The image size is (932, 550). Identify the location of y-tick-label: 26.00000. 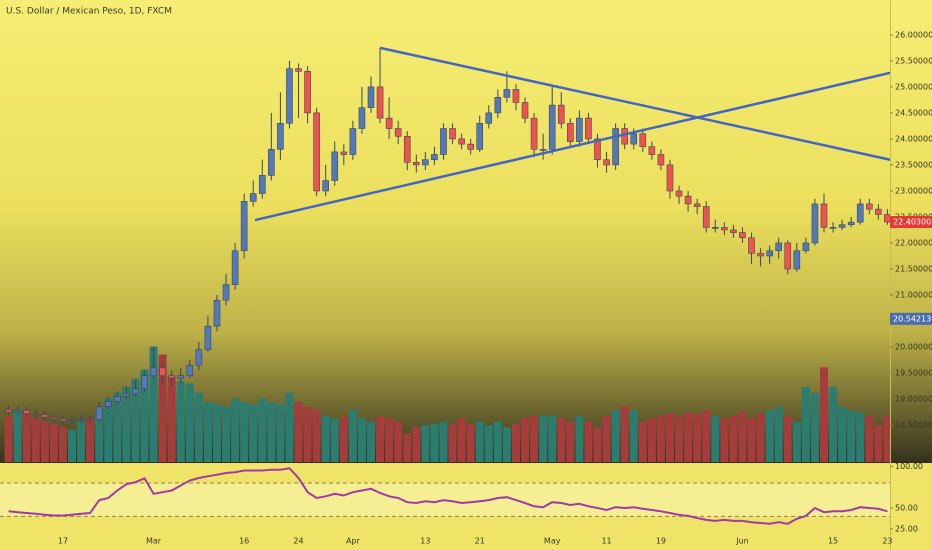
(913, 34).